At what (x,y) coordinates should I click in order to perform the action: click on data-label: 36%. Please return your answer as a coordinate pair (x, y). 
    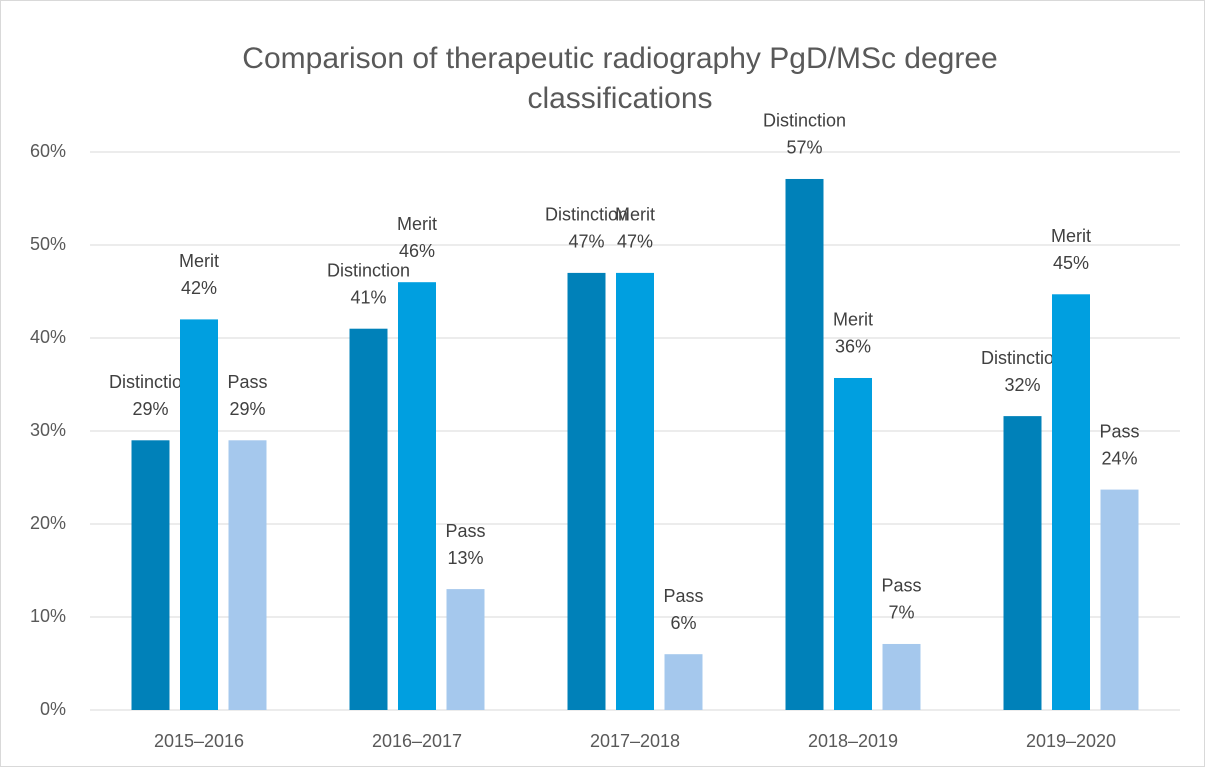
    Looking at the image, I should click on (853, 347).